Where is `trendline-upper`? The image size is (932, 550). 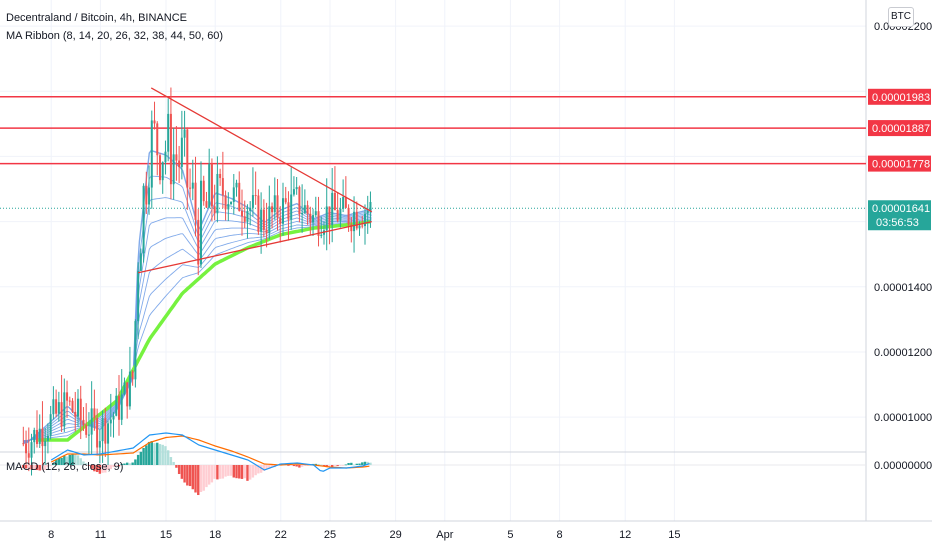
trendline-upper is located at coordinates (261, 150).